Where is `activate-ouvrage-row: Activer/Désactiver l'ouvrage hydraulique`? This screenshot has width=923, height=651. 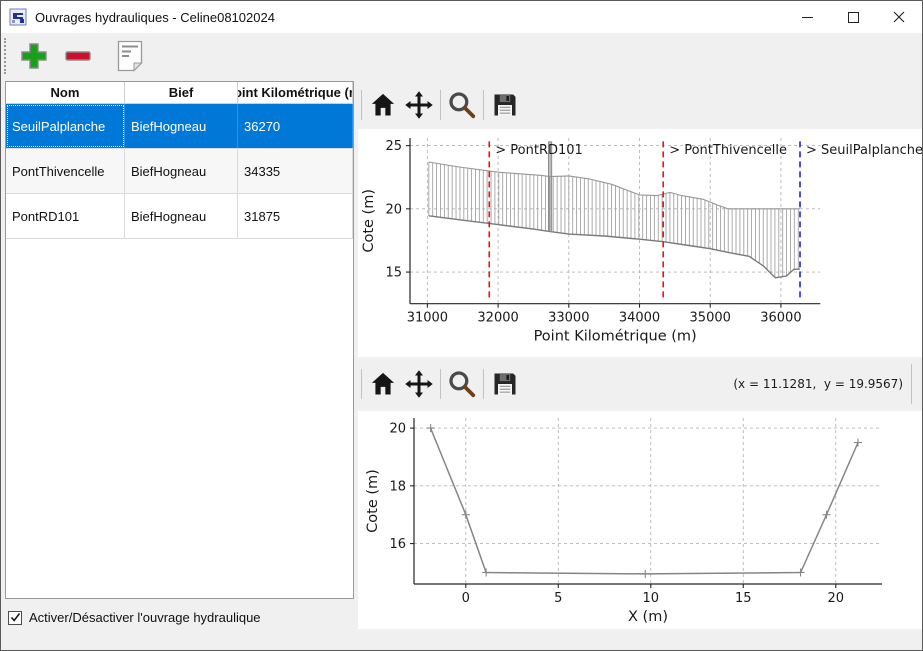
activate-ouvrage-row: Activer/Désactiver l'ouvrage hydraulique is located at coordinates (134, 617).